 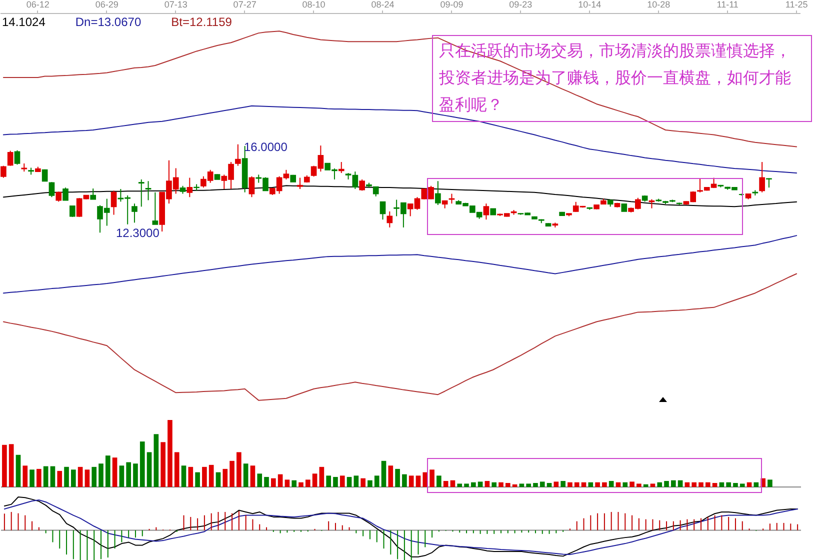 I want to click on annotation: 14.1024, so click(x=24, y=22).